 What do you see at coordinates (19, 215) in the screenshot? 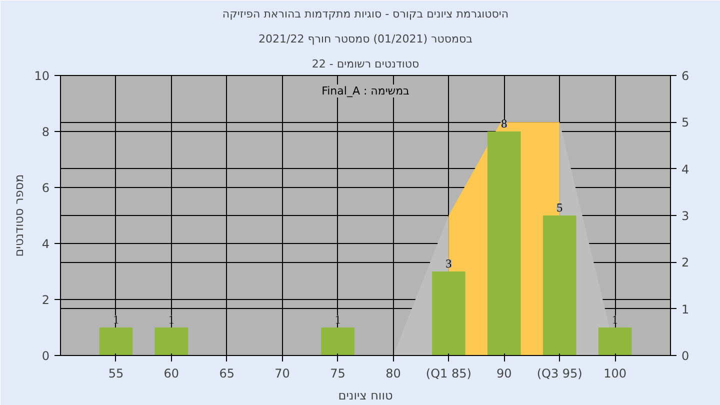
I see `y-axis-title: מספר סטודנטים` at bounding box center [19, 215].